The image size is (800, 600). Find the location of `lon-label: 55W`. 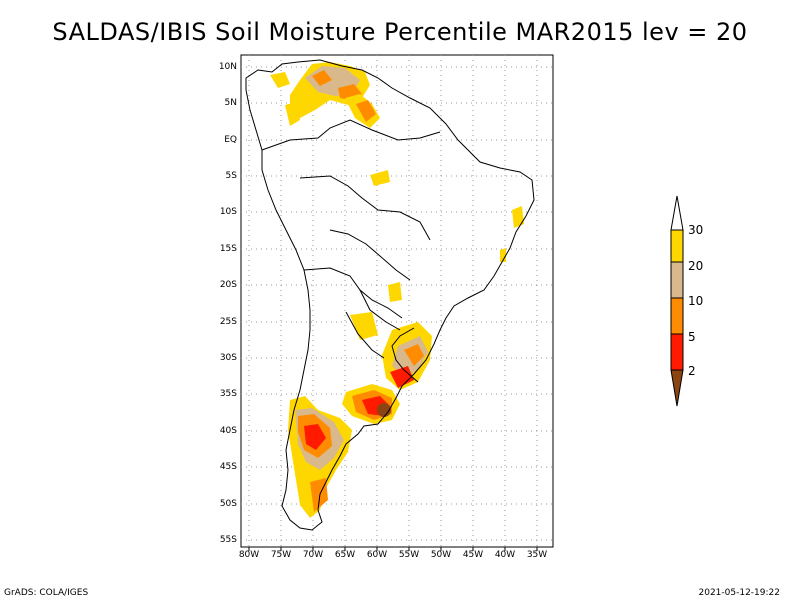

lon-label: 55W is located at coordinates (409, 555).